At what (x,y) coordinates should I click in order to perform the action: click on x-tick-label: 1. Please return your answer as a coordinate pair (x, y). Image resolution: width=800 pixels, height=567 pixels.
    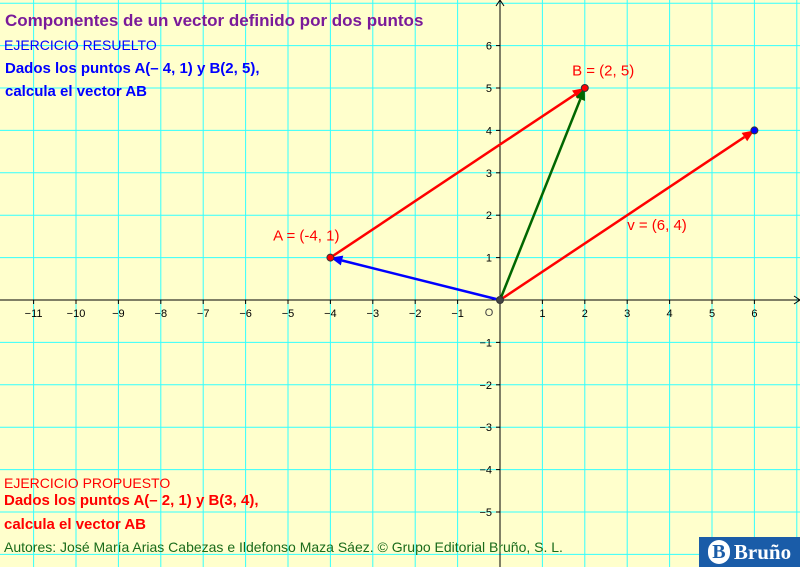
    Looking at the image, I should click on (542, 314).